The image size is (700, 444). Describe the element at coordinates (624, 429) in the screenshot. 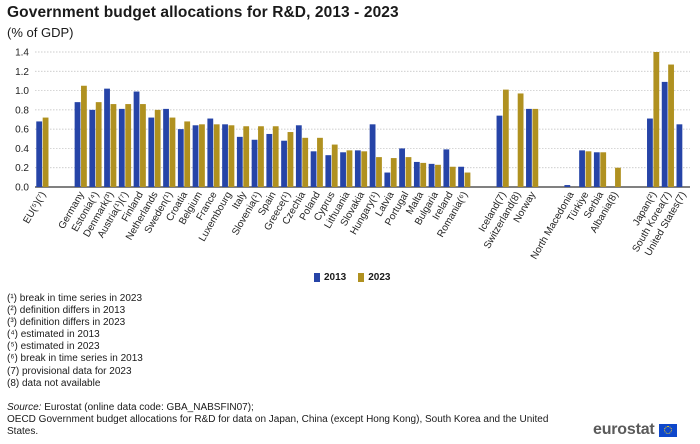

I see `logo-text: eurostat` at that location.